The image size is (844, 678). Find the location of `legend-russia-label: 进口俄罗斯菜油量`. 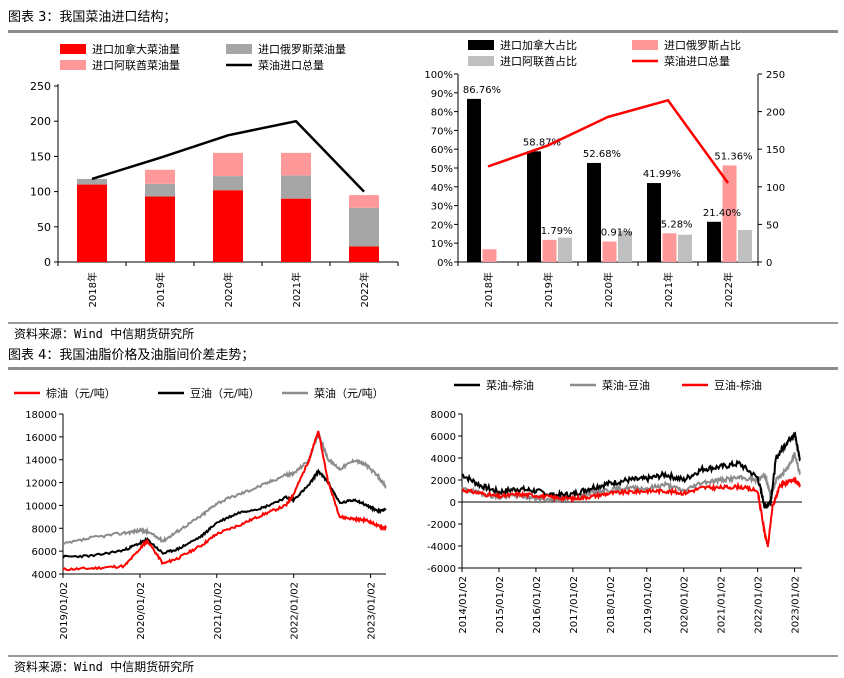

legend-russia-label: 进口俄罗斯菜油量 is located at coordinates (302, 49).